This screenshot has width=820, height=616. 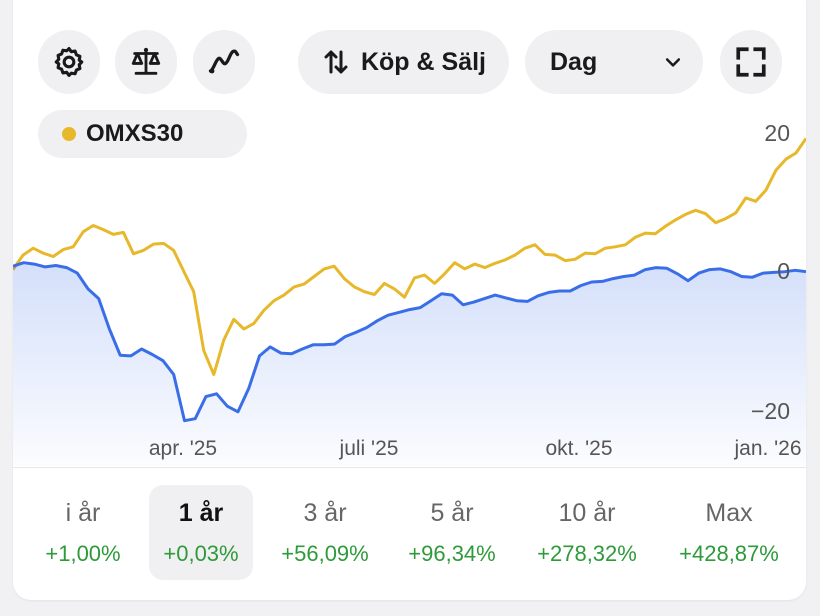 I want to click on period-label: i år, so click(x=83, y=513).